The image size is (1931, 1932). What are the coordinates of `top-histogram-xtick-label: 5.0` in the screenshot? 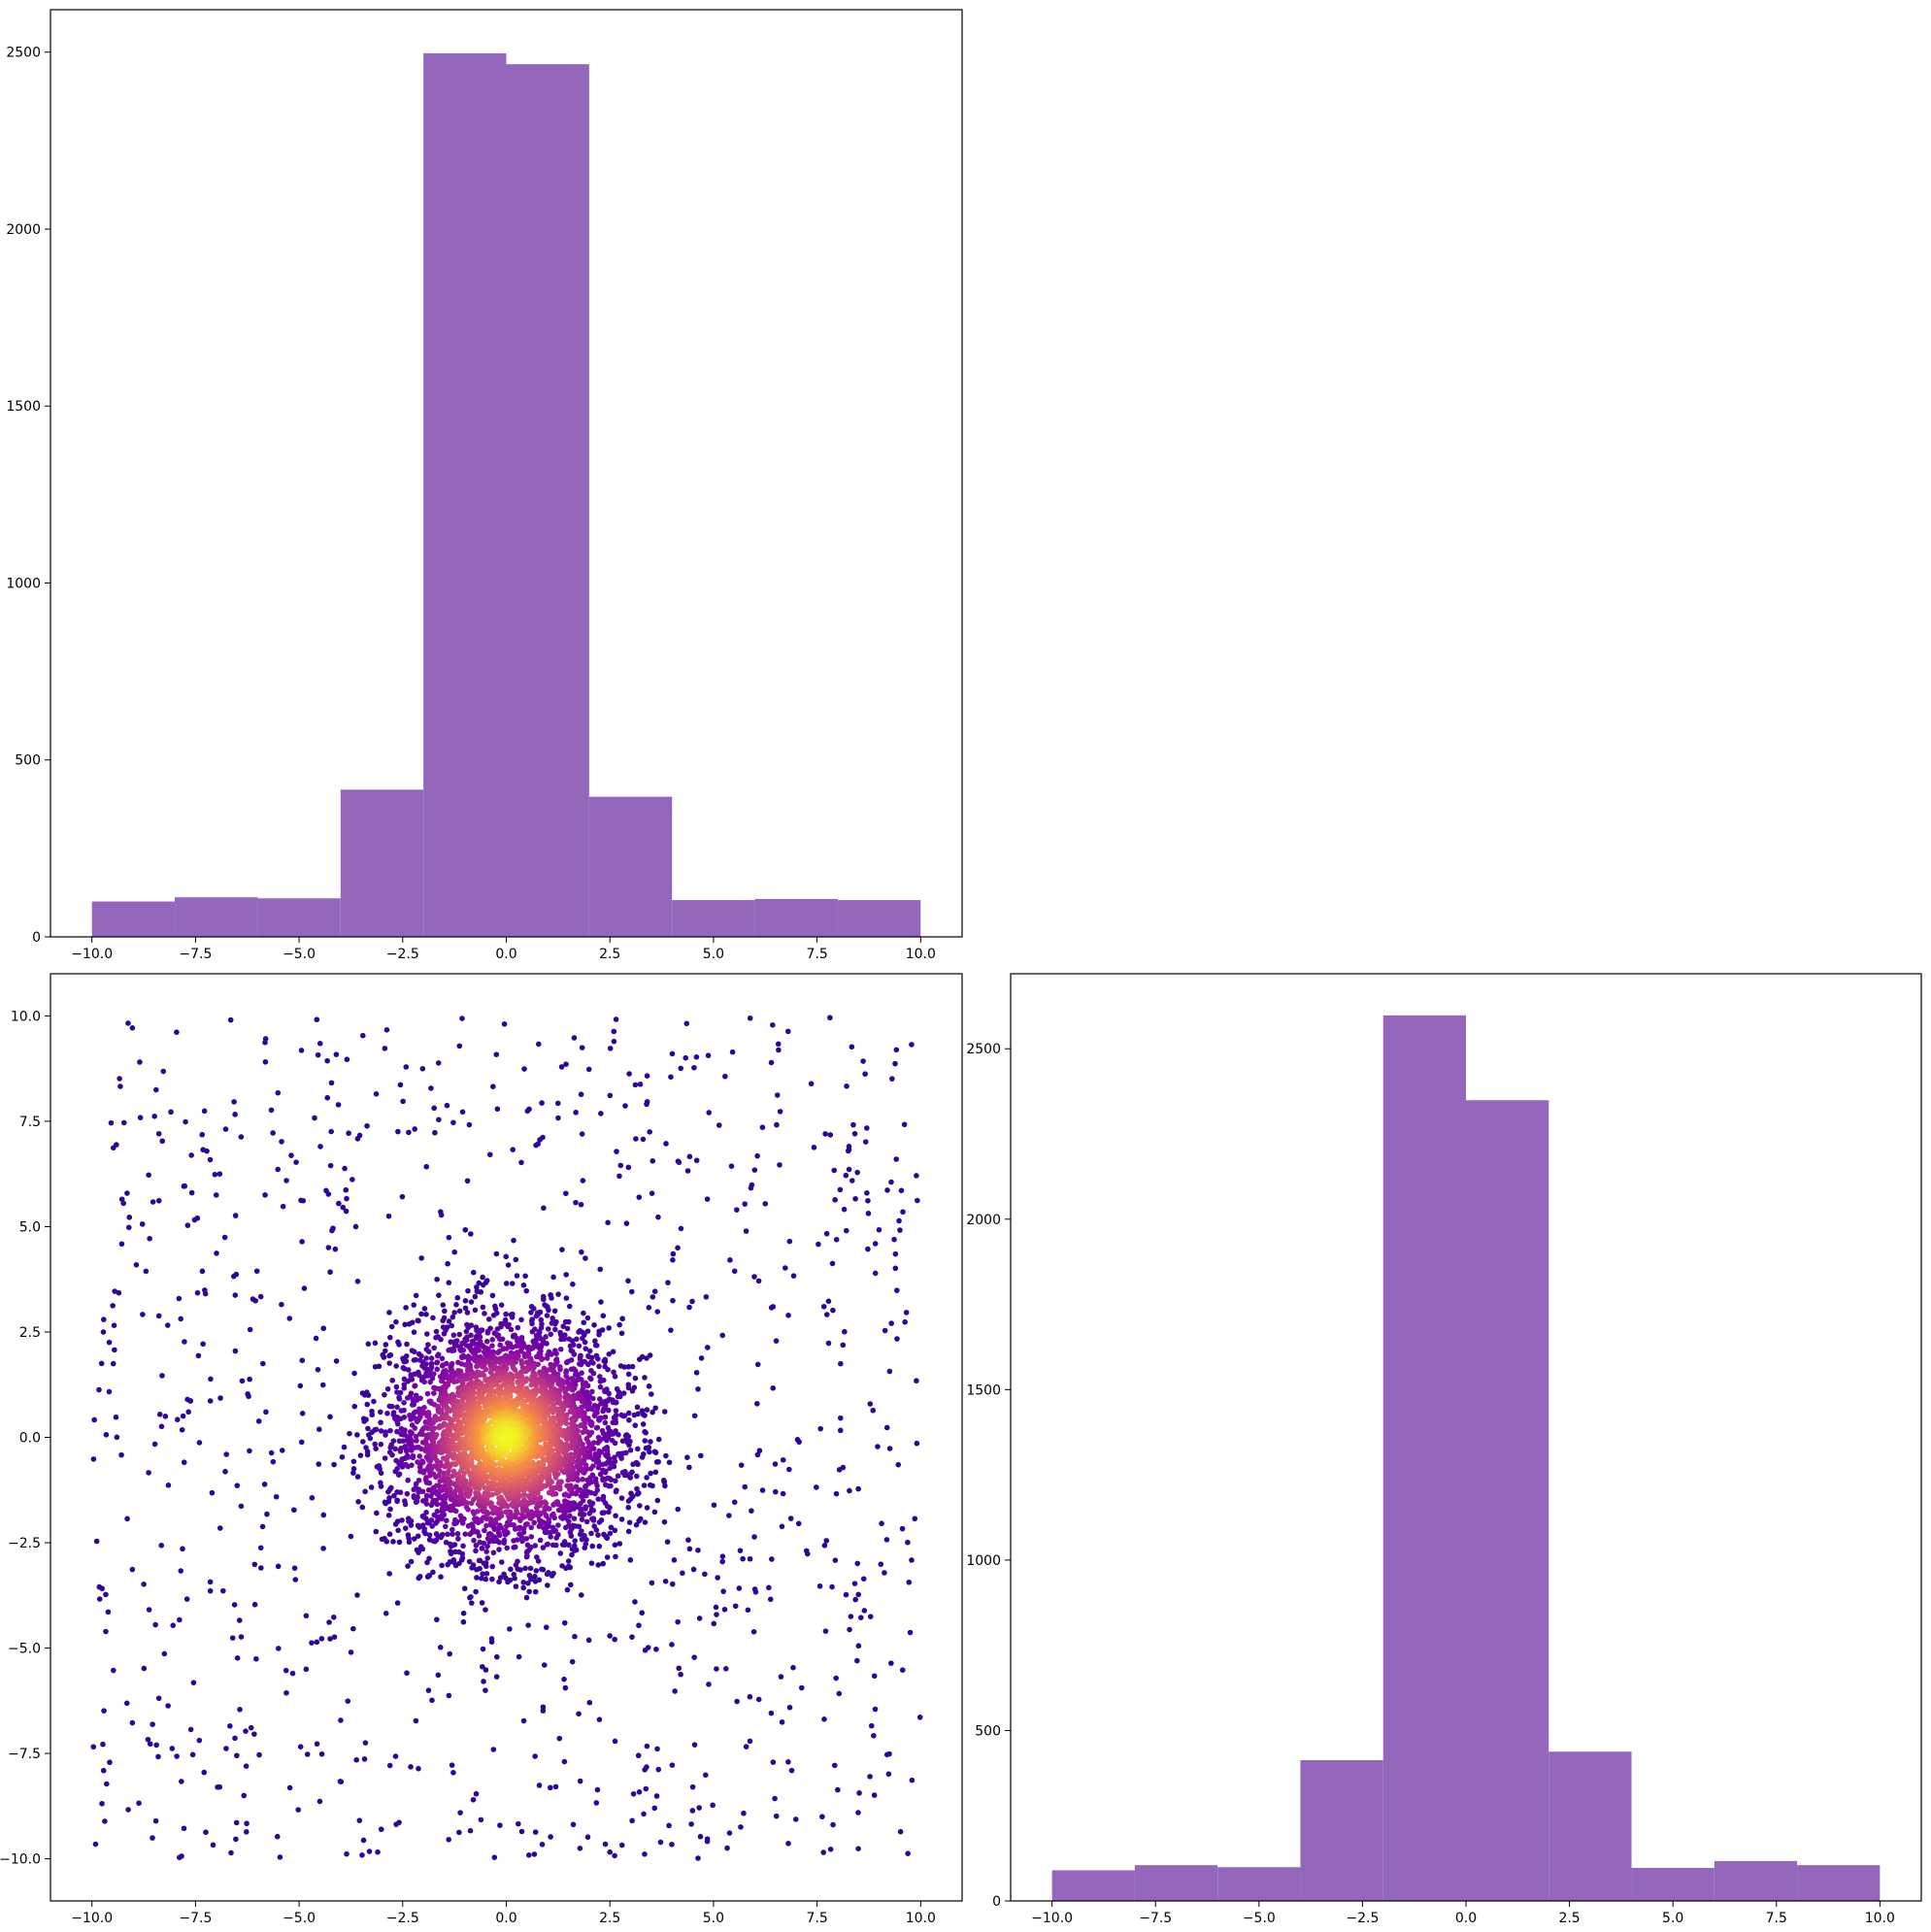 It's located at (714, 954).